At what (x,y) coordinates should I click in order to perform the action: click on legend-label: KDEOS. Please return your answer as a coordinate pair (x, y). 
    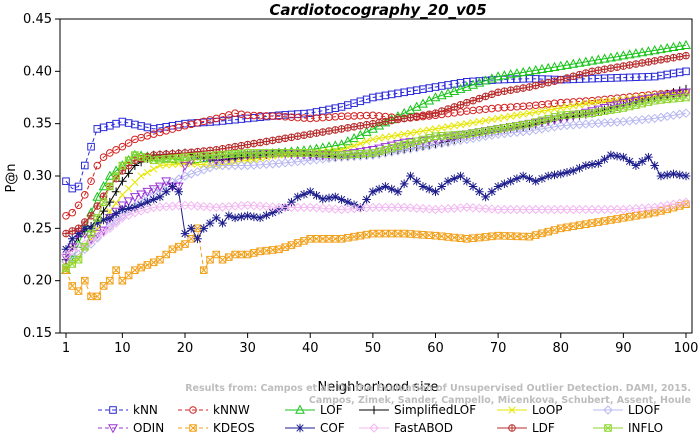
    Looking at the image, I should click on (234, 427).